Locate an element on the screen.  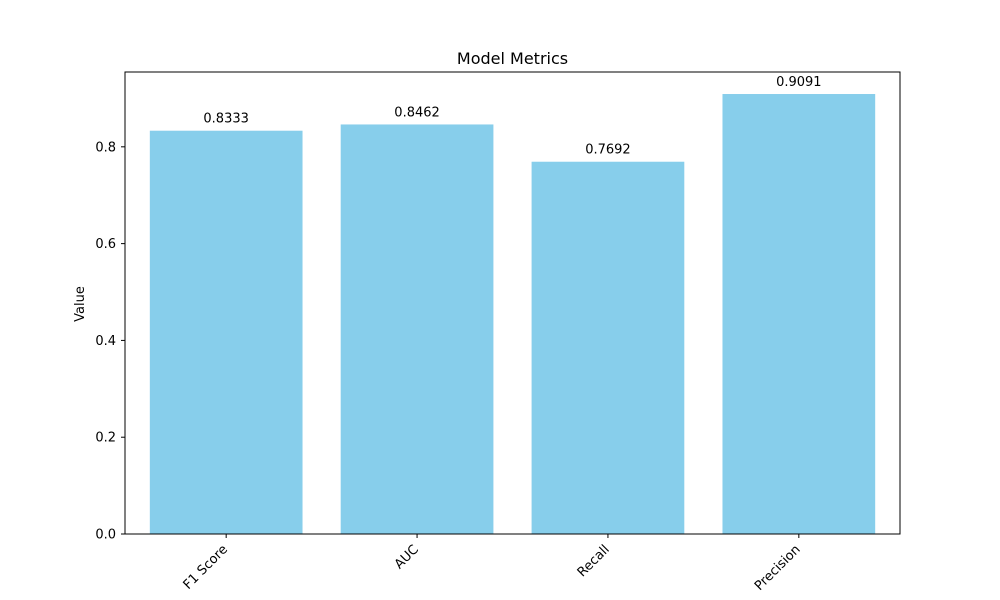
y-axis-label: Value is located at coordinates (80, 304).